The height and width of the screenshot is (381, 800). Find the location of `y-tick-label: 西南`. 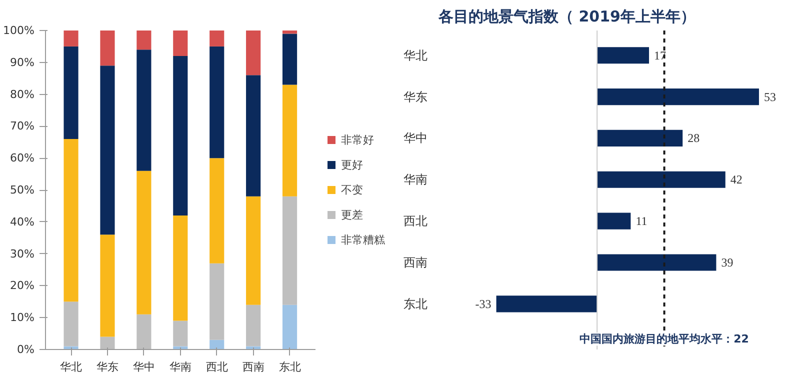

y-tick-label: 西南 is located at coordinates (416, 263).